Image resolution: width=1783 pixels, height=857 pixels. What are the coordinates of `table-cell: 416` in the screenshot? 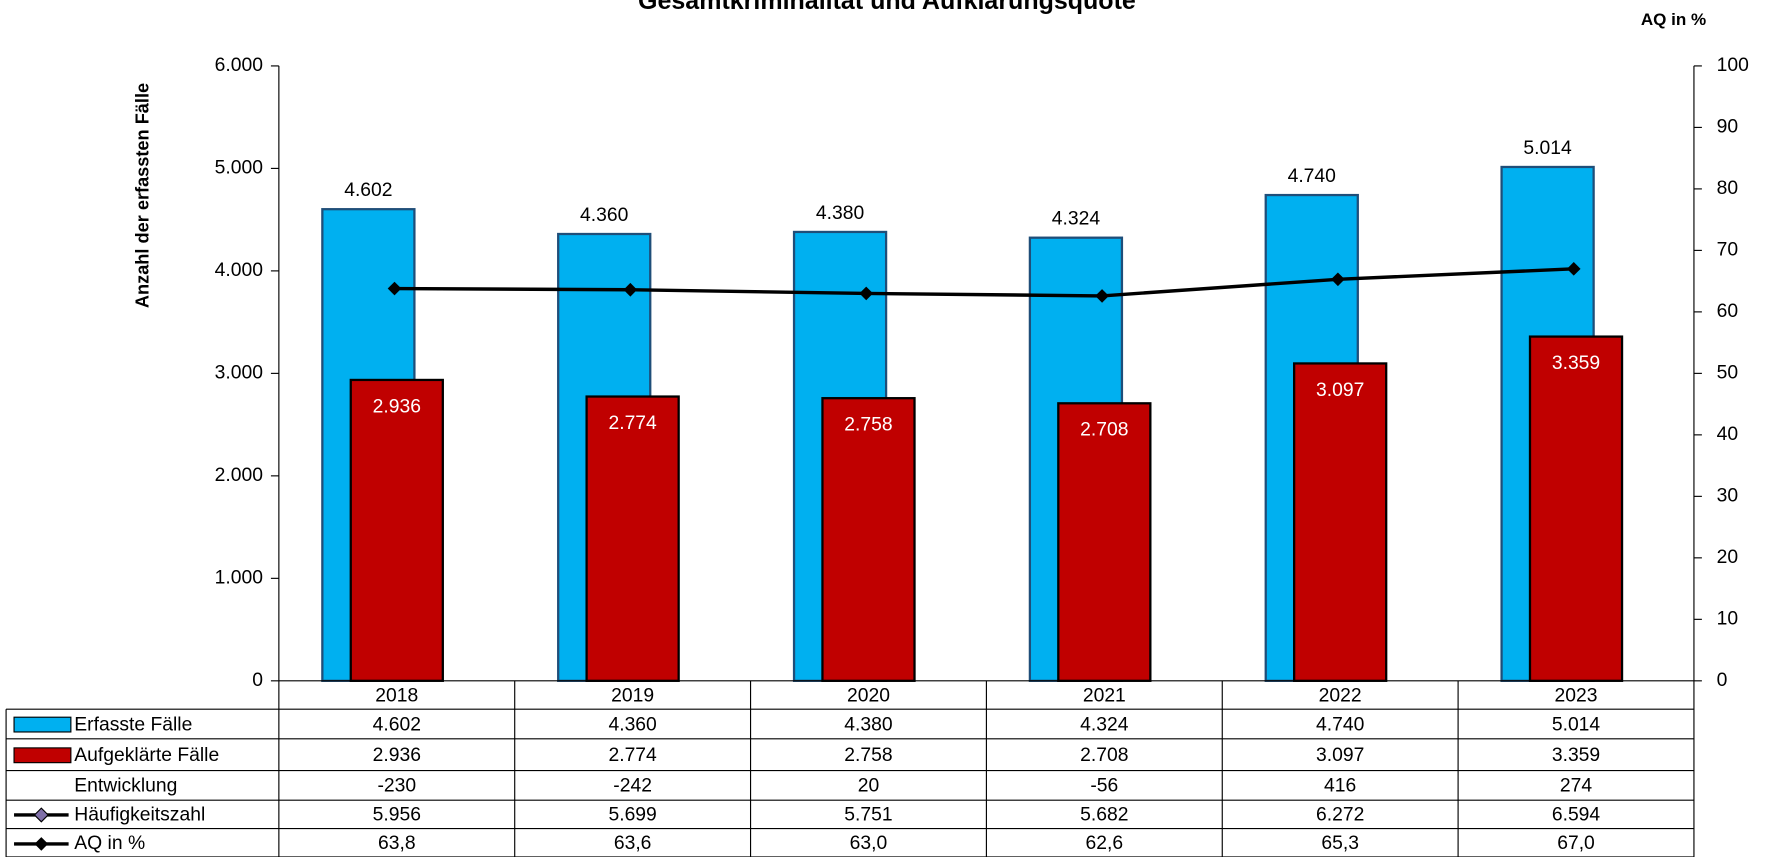 It's located at (1340, 786).